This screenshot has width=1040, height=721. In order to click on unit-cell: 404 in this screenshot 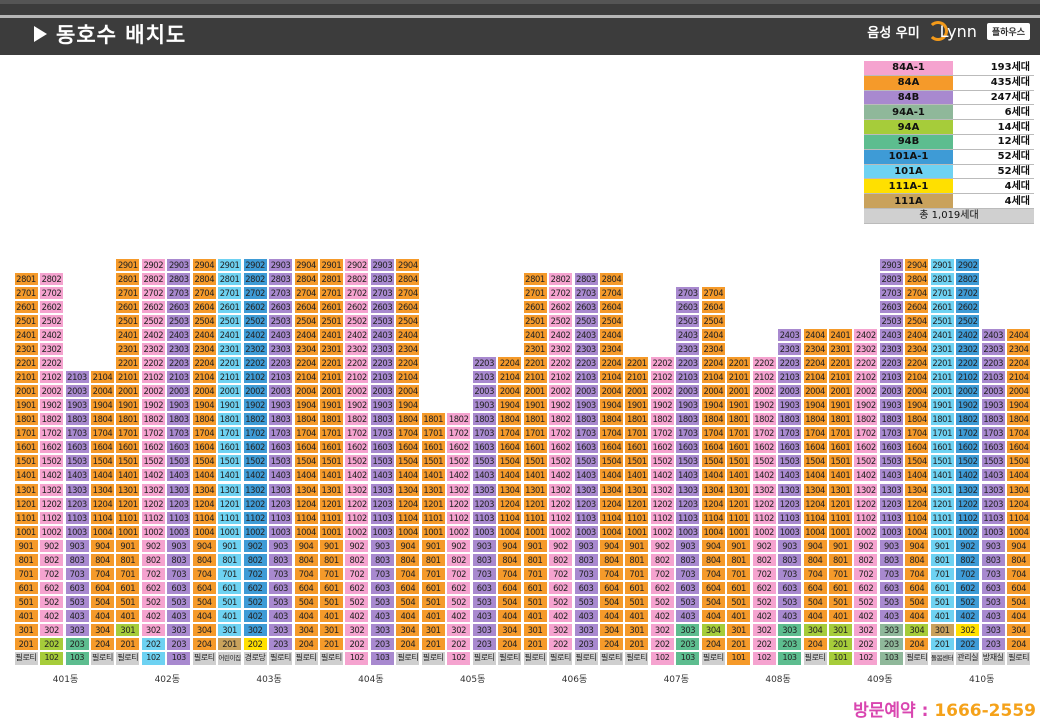, I will do `click(1019, 615)`.